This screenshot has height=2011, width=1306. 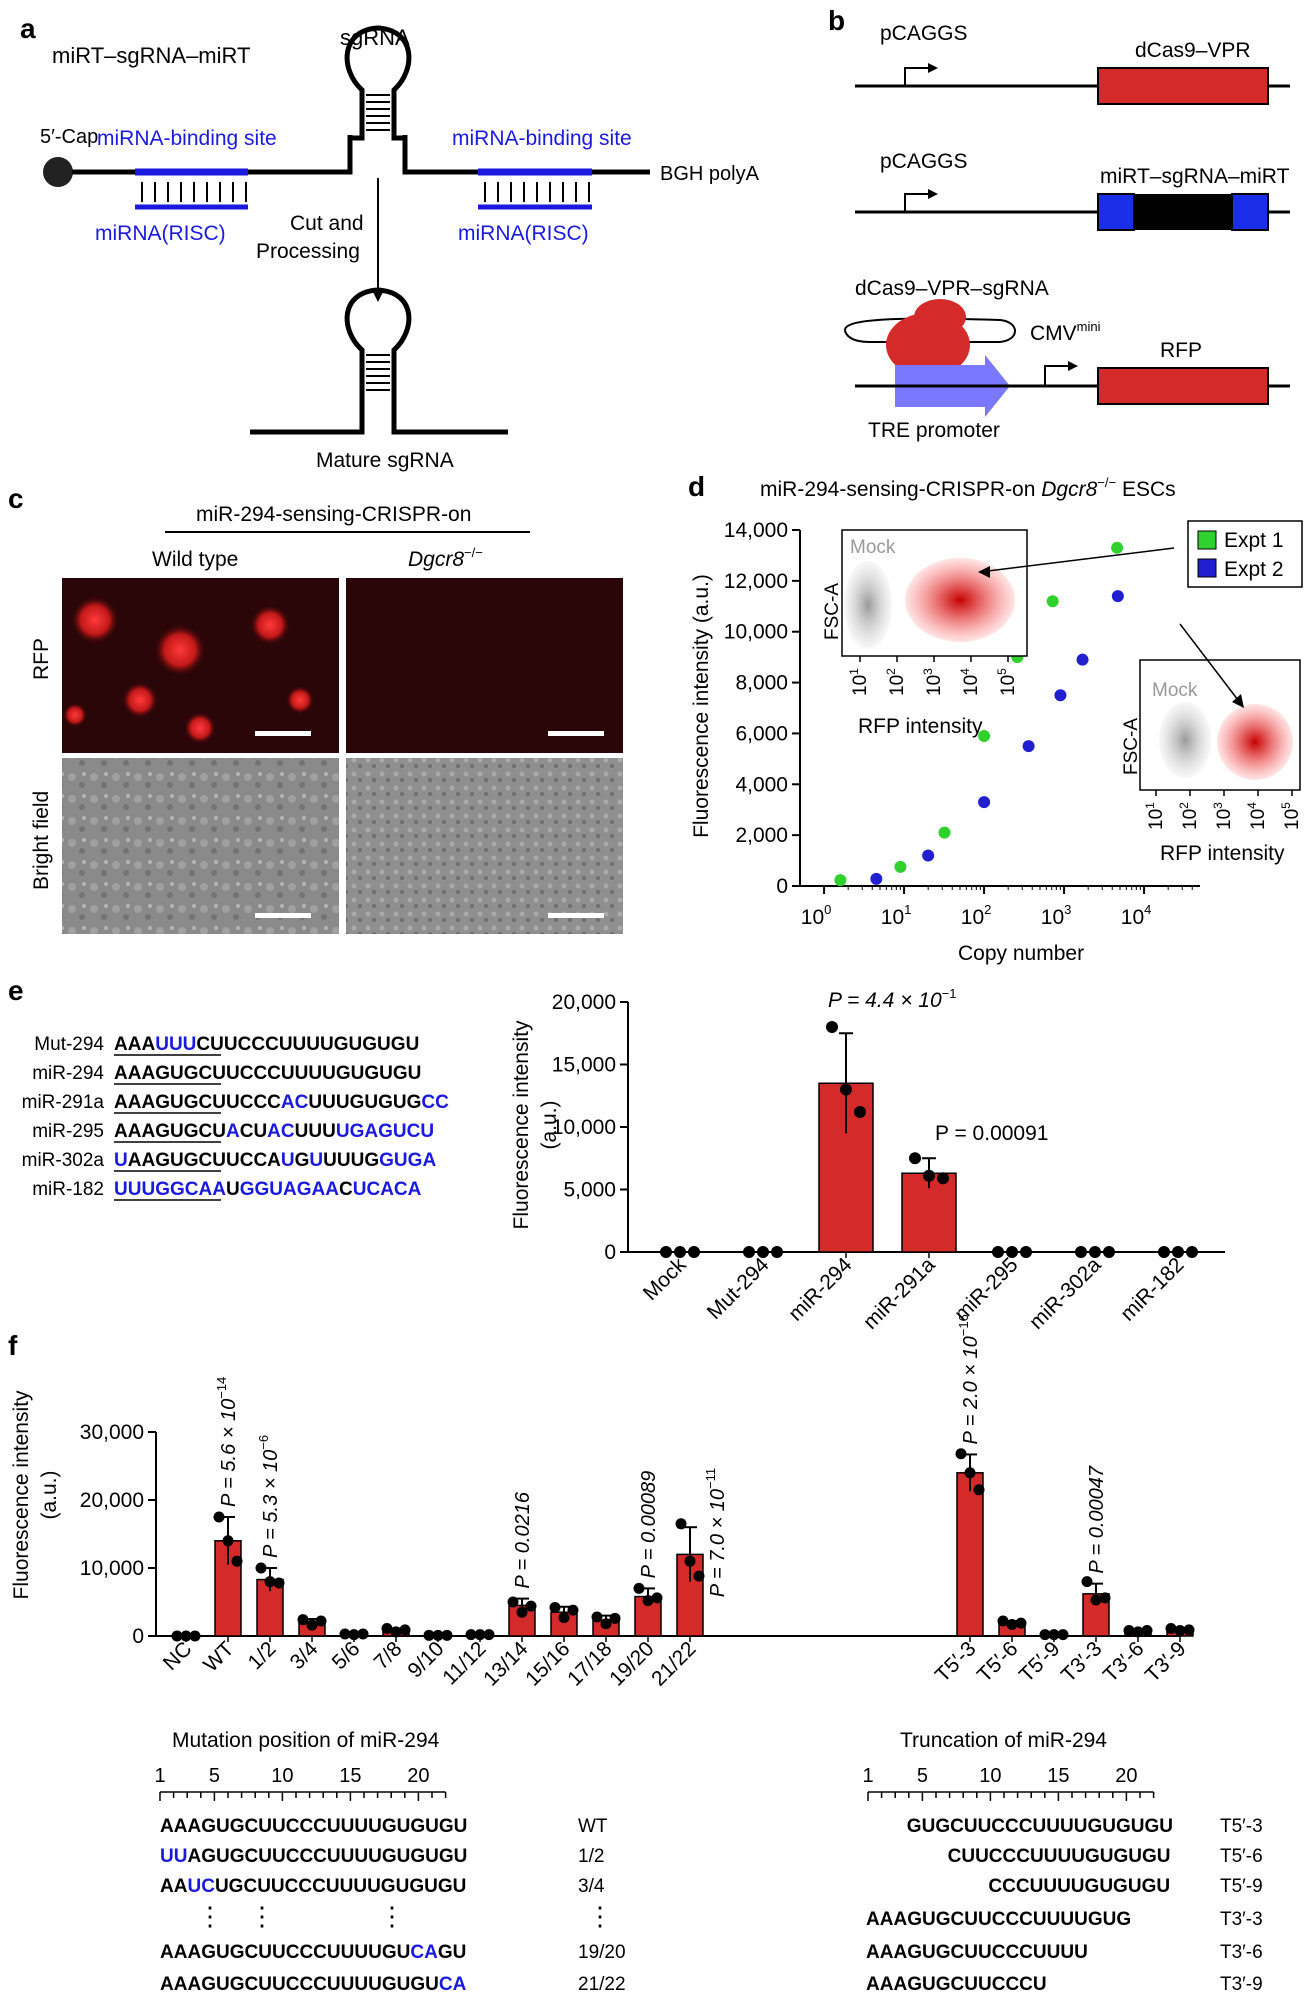 I want to click on d-ytick-label: 10,000, so click(x=756, y=632).